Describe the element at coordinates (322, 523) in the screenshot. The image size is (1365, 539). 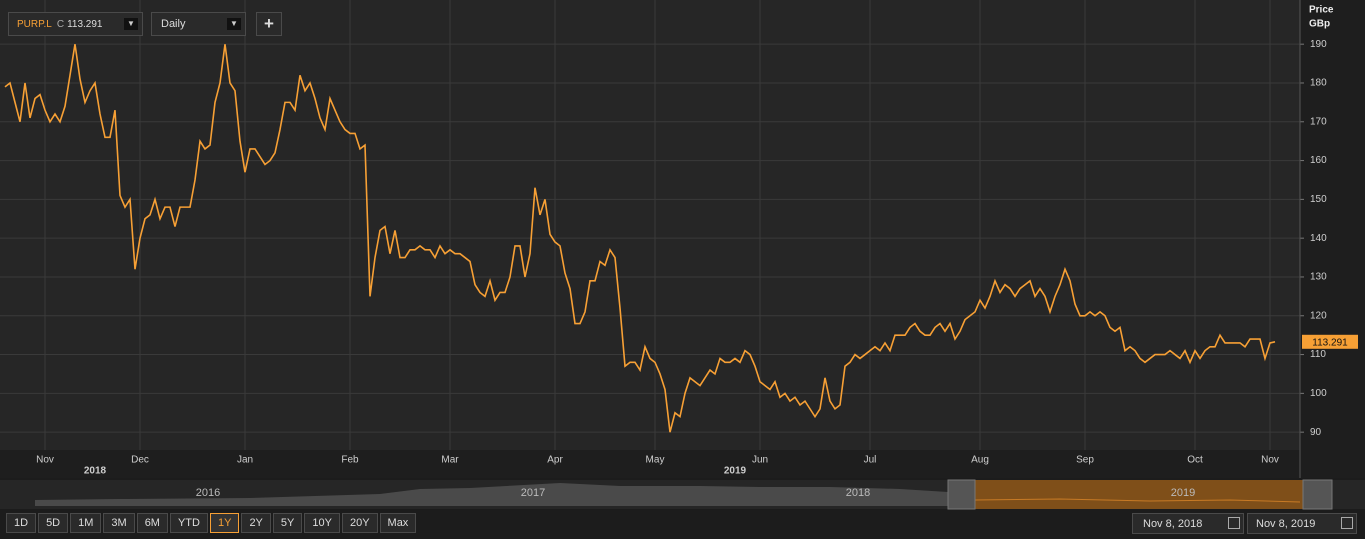
I see `range-button: 10Y` at that location.